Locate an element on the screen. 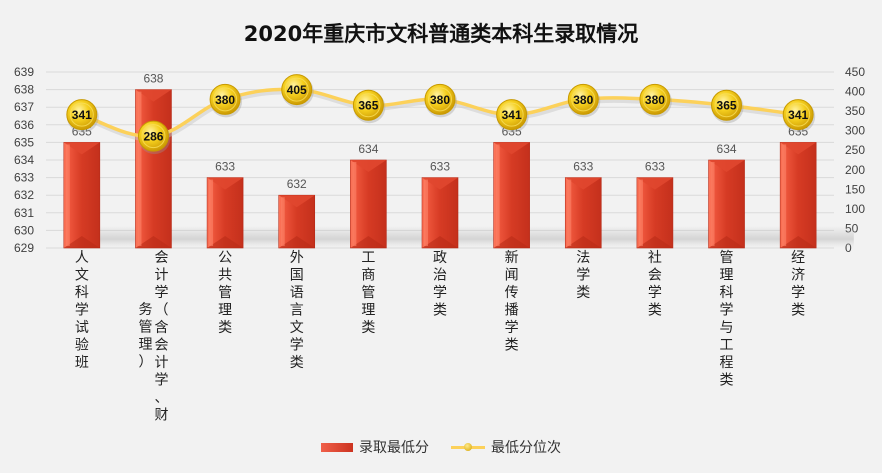 This screenshot has height=473, width=882. rank-marker-label: 341 is located at coordinates (798, 115).